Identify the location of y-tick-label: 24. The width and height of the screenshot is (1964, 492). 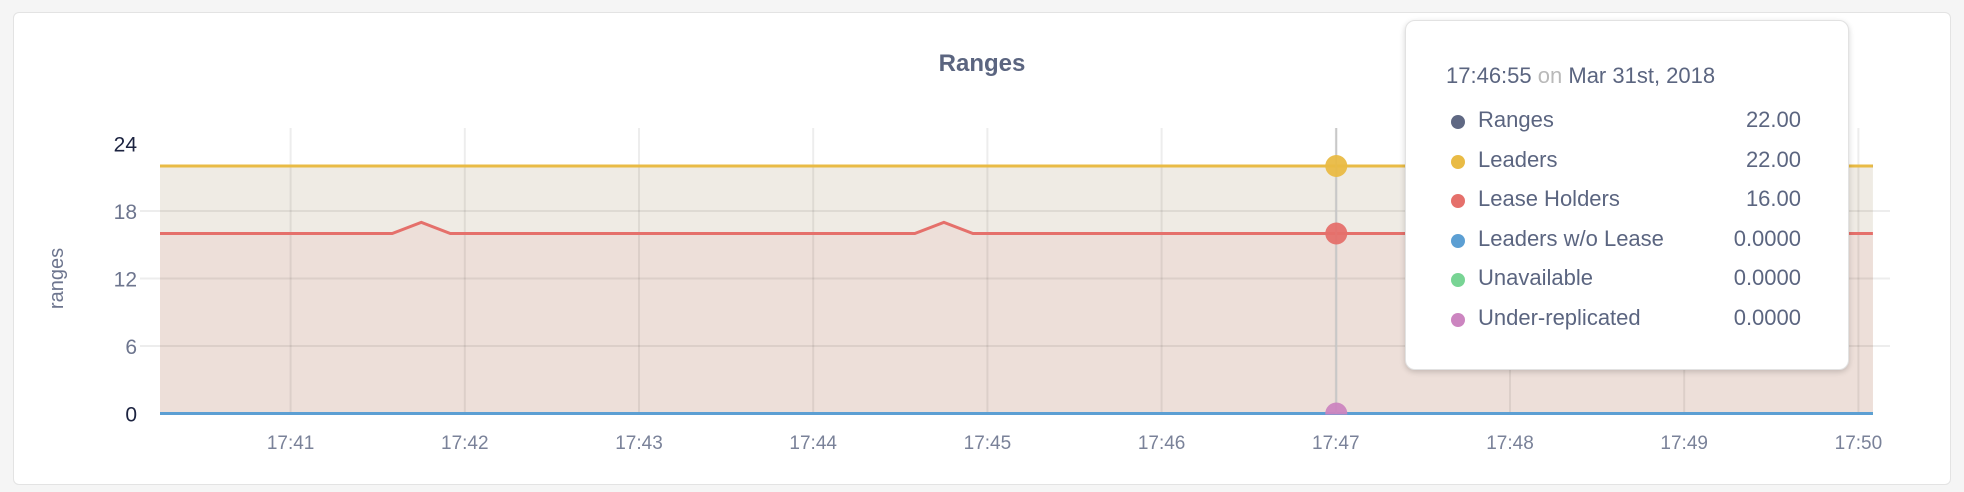
(126, 145).